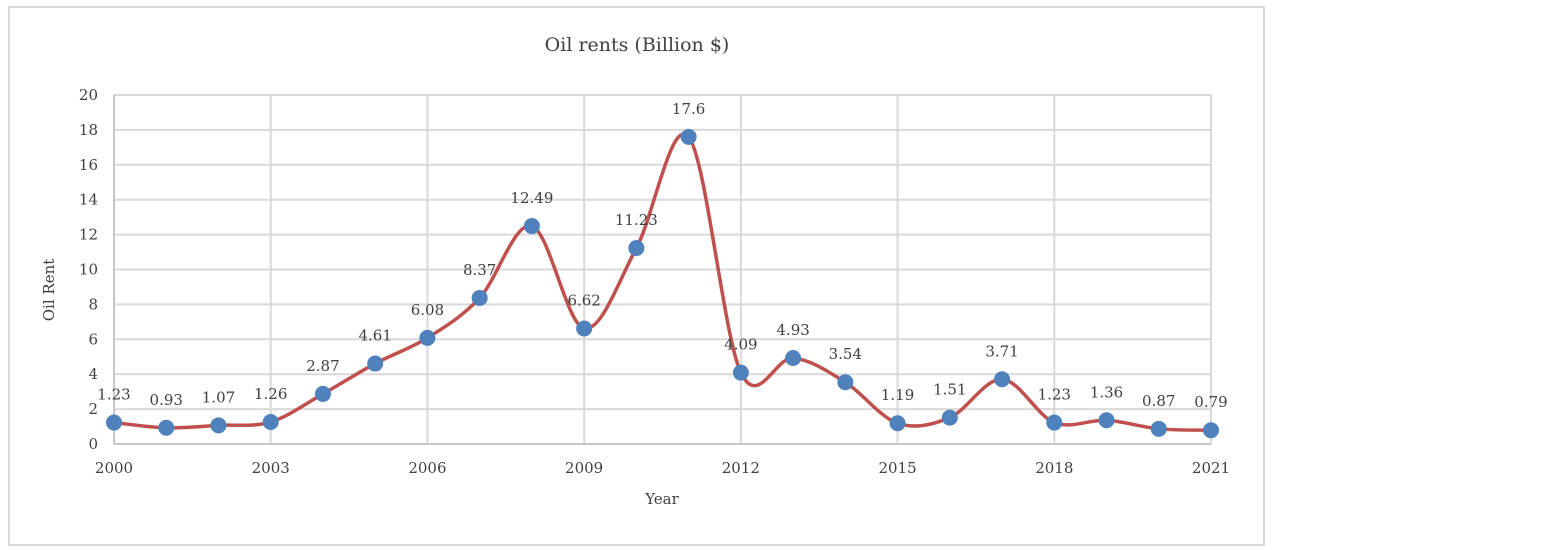  What do you see at coordinates (637, 45) in the screenshot?
I see `chart-title: Oil rents (Billion $)` at bounding box center [637, 45].